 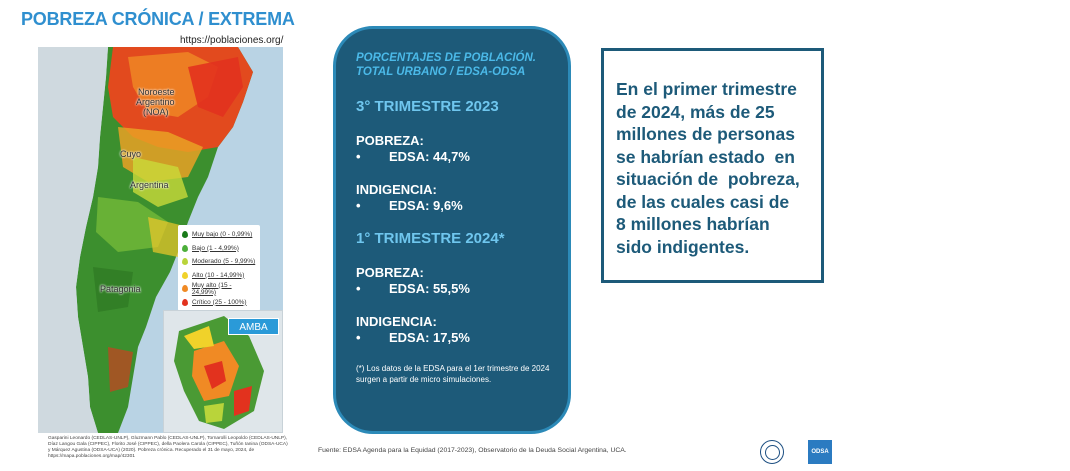 What do you see at coordinates (683, 246) in the screenshot?
I see `summary-line: sido indigentes.` at bounding box center [683, 246].